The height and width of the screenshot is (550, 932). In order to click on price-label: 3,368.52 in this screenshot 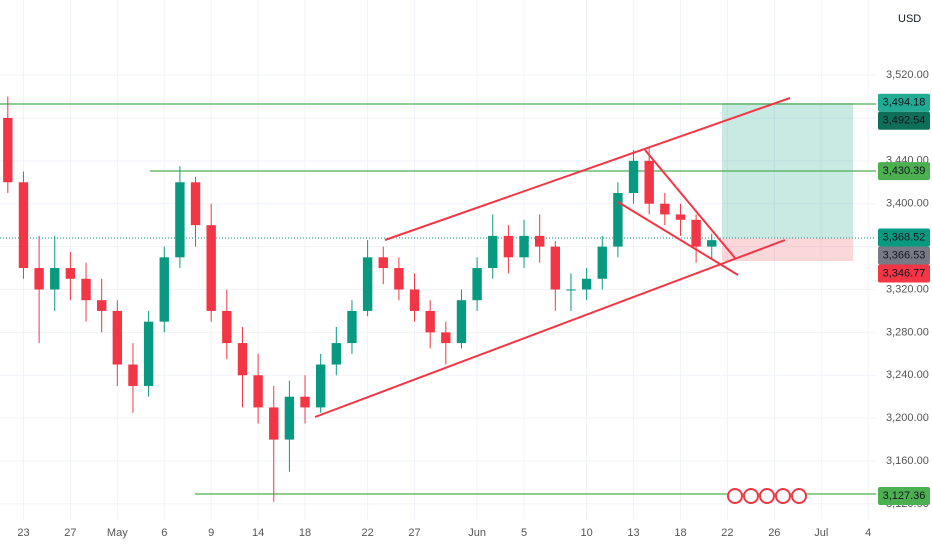, I will do `click(904, 237)`.